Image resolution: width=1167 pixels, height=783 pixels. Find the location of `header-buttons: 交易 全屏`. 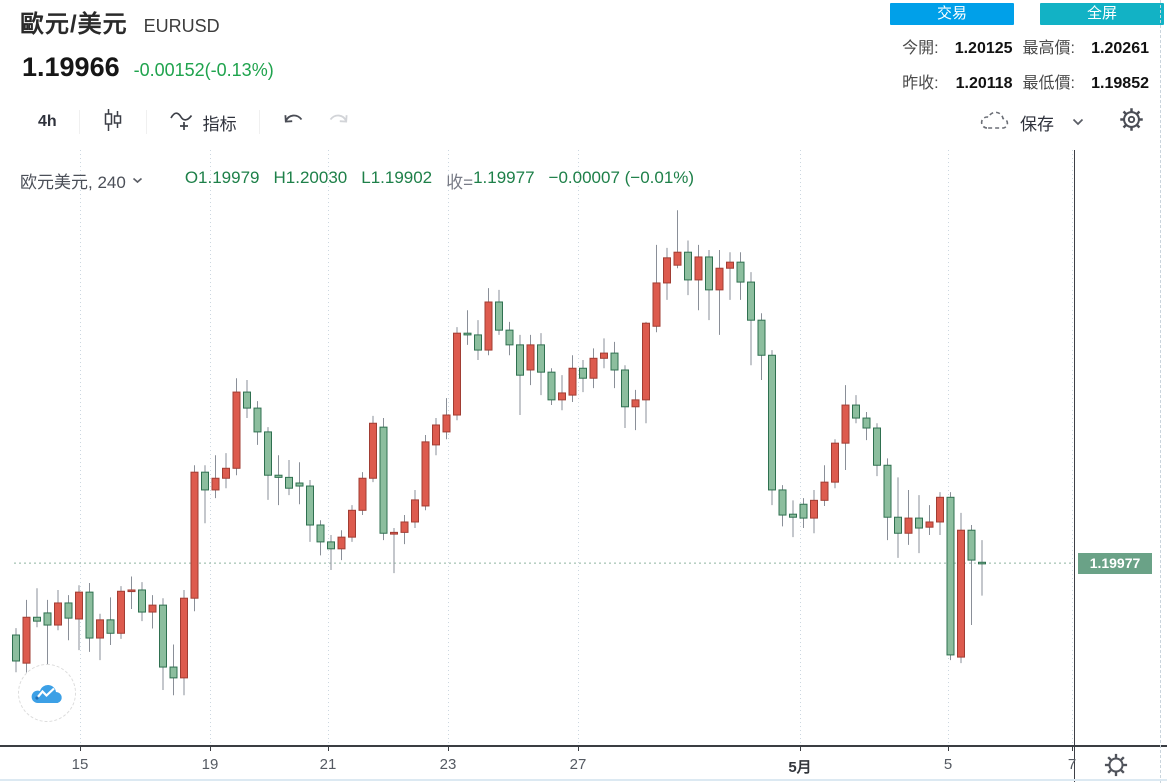

header-buttons: 交易 全屏 is located at coordinates (1027, 14).